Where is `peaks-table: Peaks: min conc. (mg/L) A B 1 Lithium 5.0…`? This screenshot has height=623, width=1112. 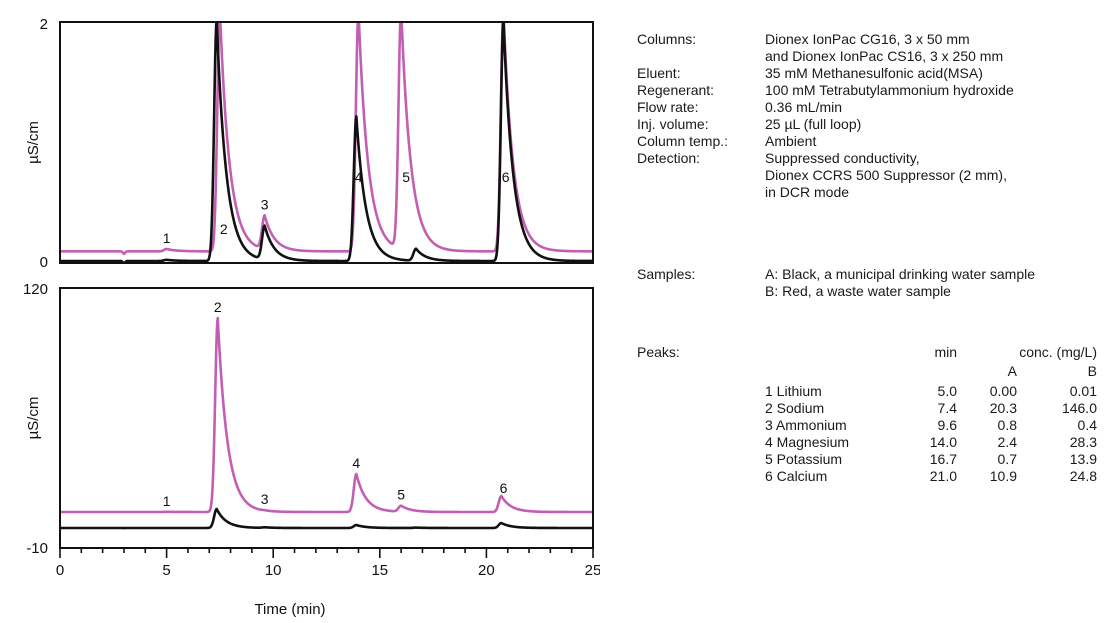
peaks-table: Peaks: min conc. (mg/L) A B 1 Lithium 5.0… is located at coordinates (872, 429).